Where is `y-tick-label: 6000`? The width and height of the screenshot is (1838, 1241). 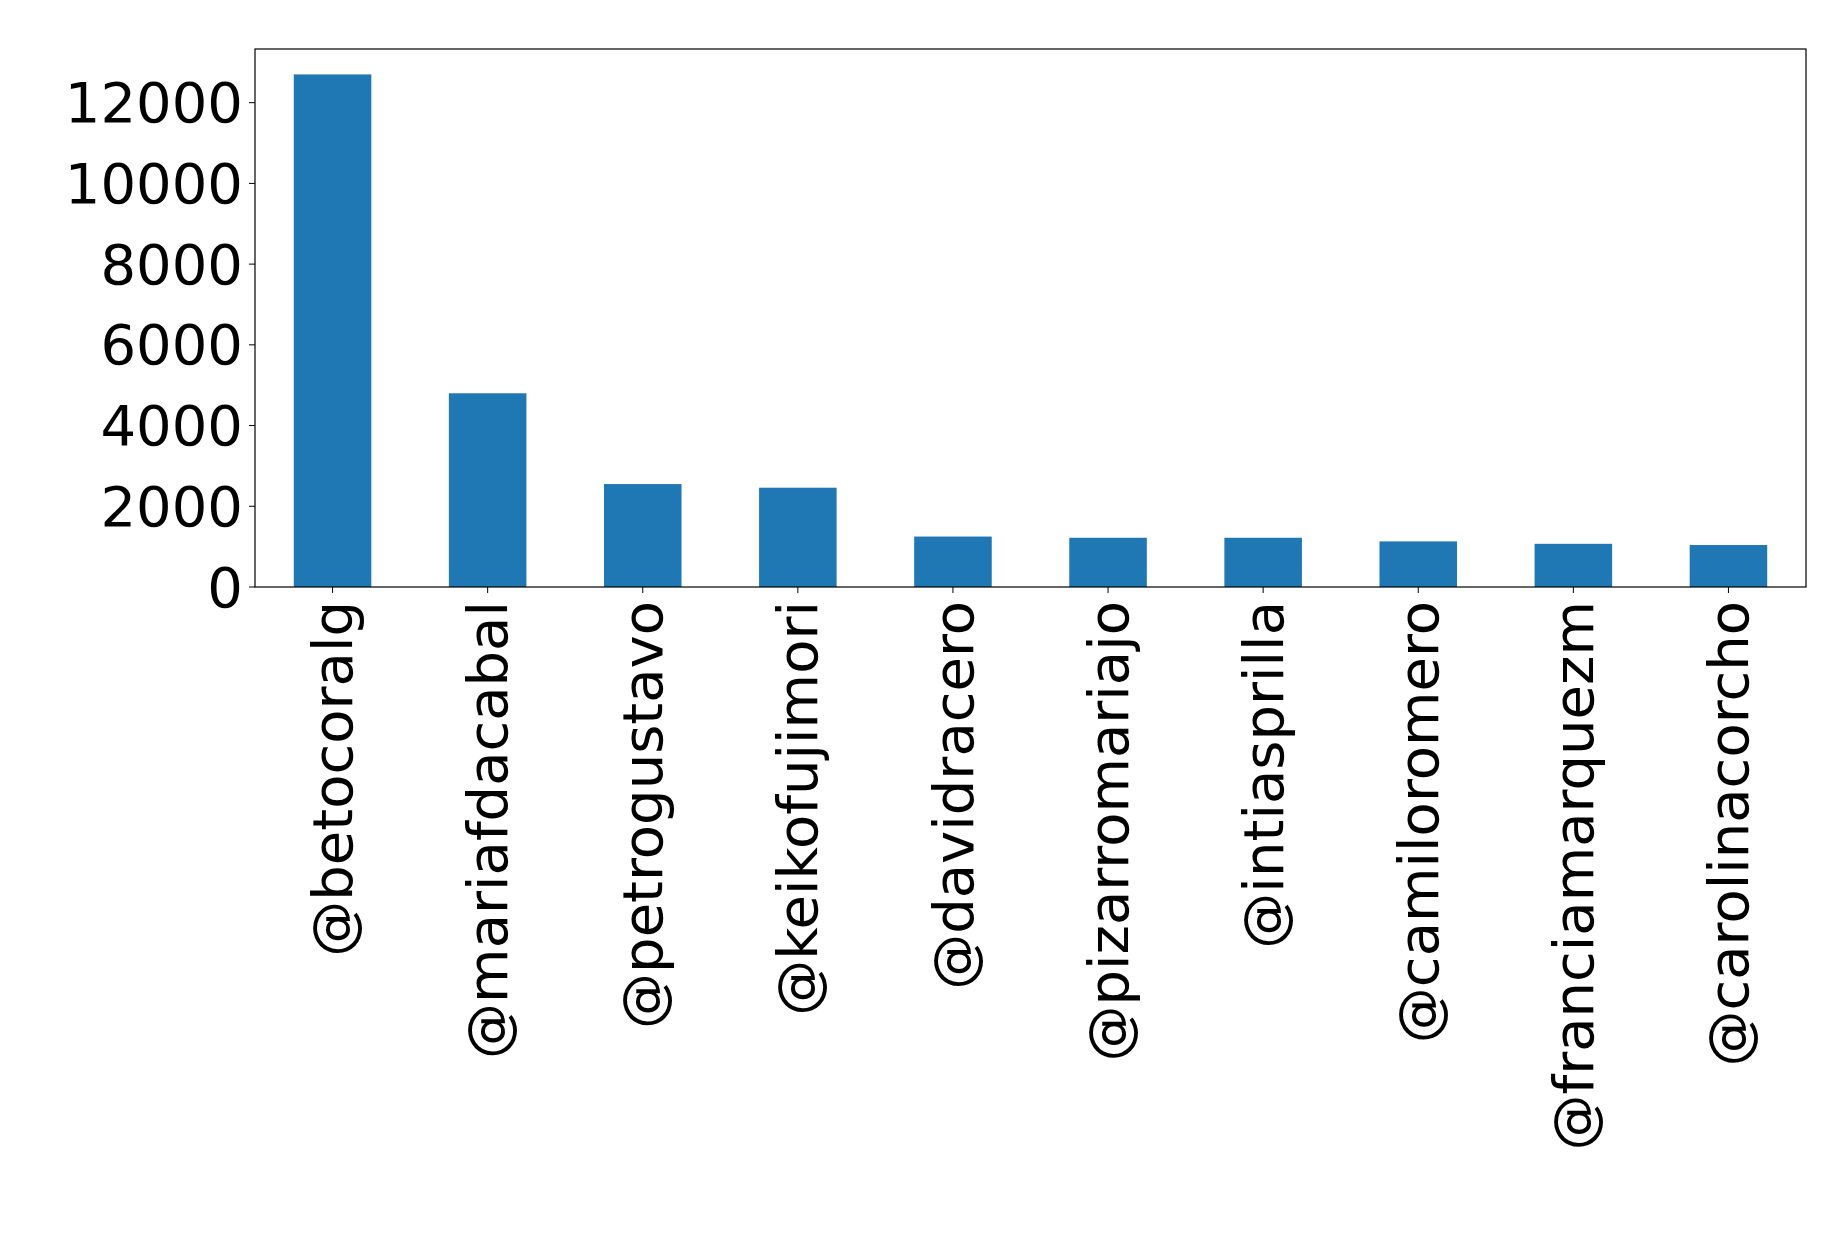 y-tick-label: 6000 is located at coordinates (171, 345).